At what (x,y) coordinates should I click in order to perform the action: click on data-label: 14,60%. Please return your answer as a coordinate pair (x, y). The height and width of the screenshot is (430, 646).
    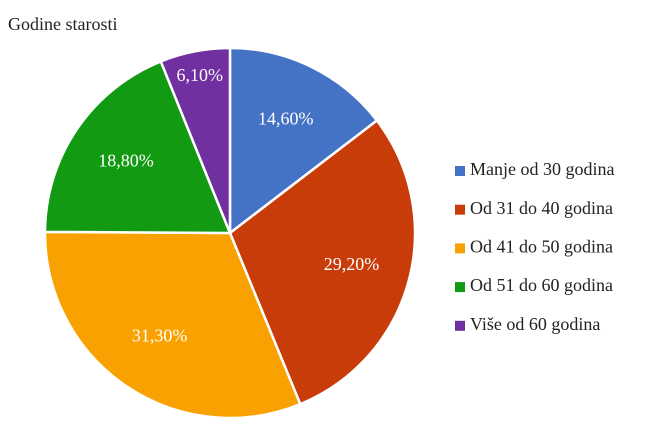
    Looking at the image, I should click on (286, 118).